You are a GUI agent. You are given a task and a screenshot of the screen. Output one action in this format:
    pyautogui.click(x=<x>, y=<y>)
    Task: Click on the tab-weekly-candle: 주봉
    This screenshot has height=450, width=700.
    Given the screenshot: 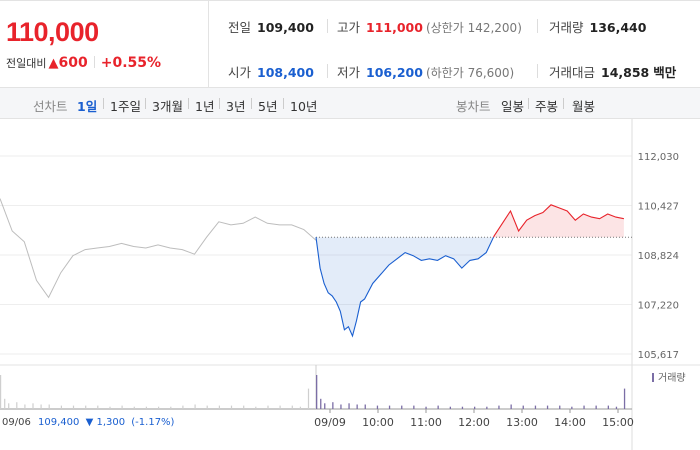 What is the action you would take?
    pyautogui.click(x=547, y=106)
    